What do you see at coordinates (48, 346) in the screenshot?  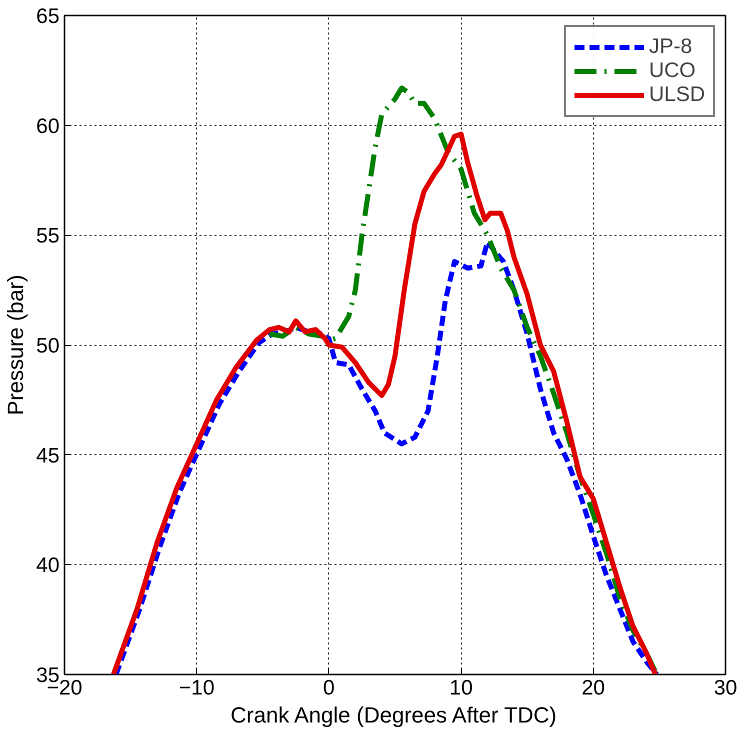 I see `y-tick-label: 50` at bounding box center [48, 346].